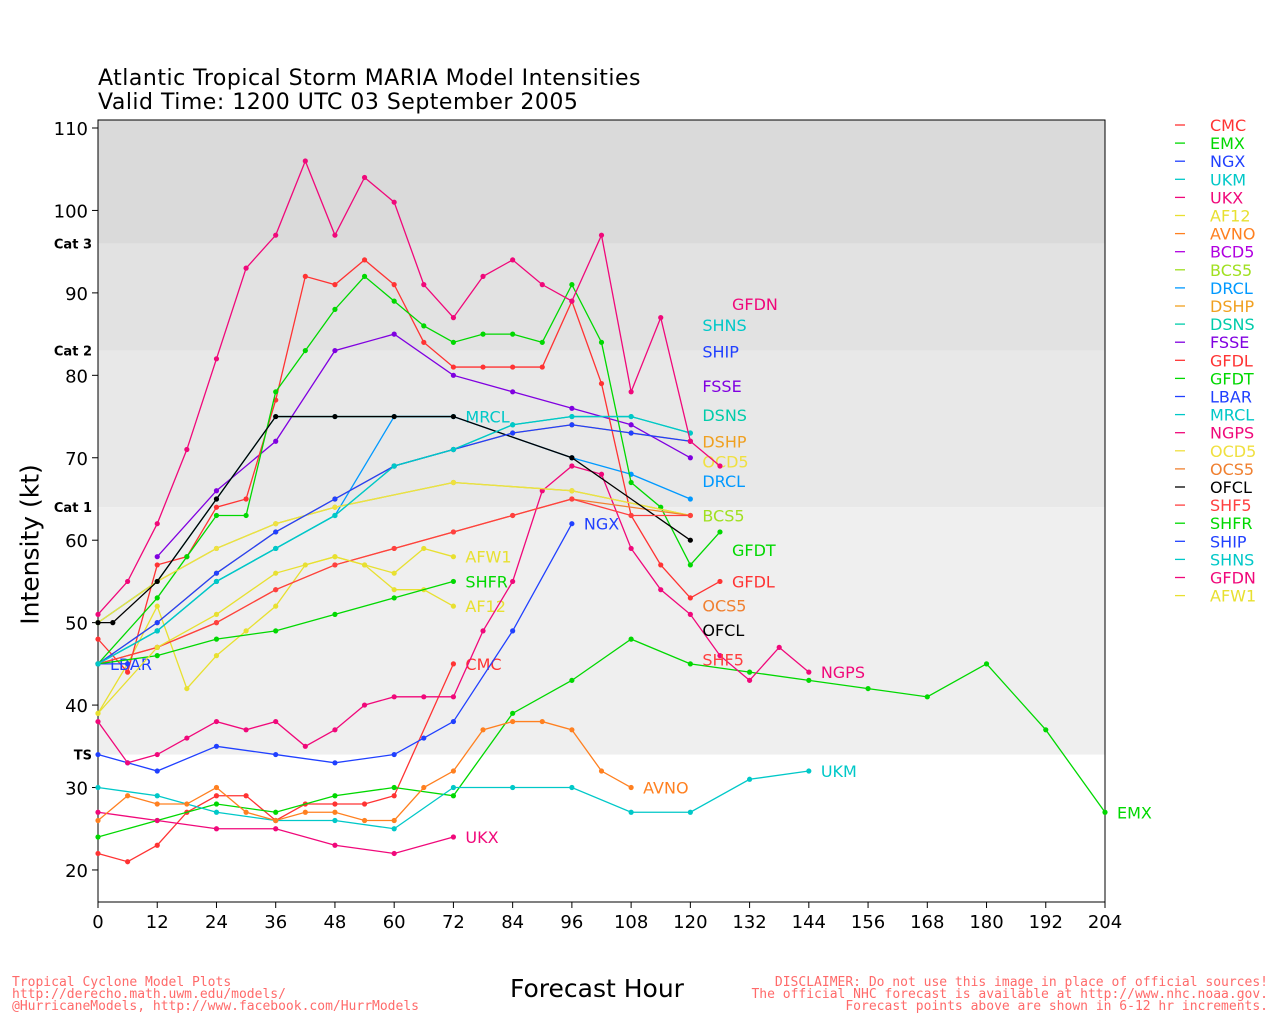  Describe the element at coordinates (755, 304) in the screenshot. I see `series-end-label: GFDN` at that location.